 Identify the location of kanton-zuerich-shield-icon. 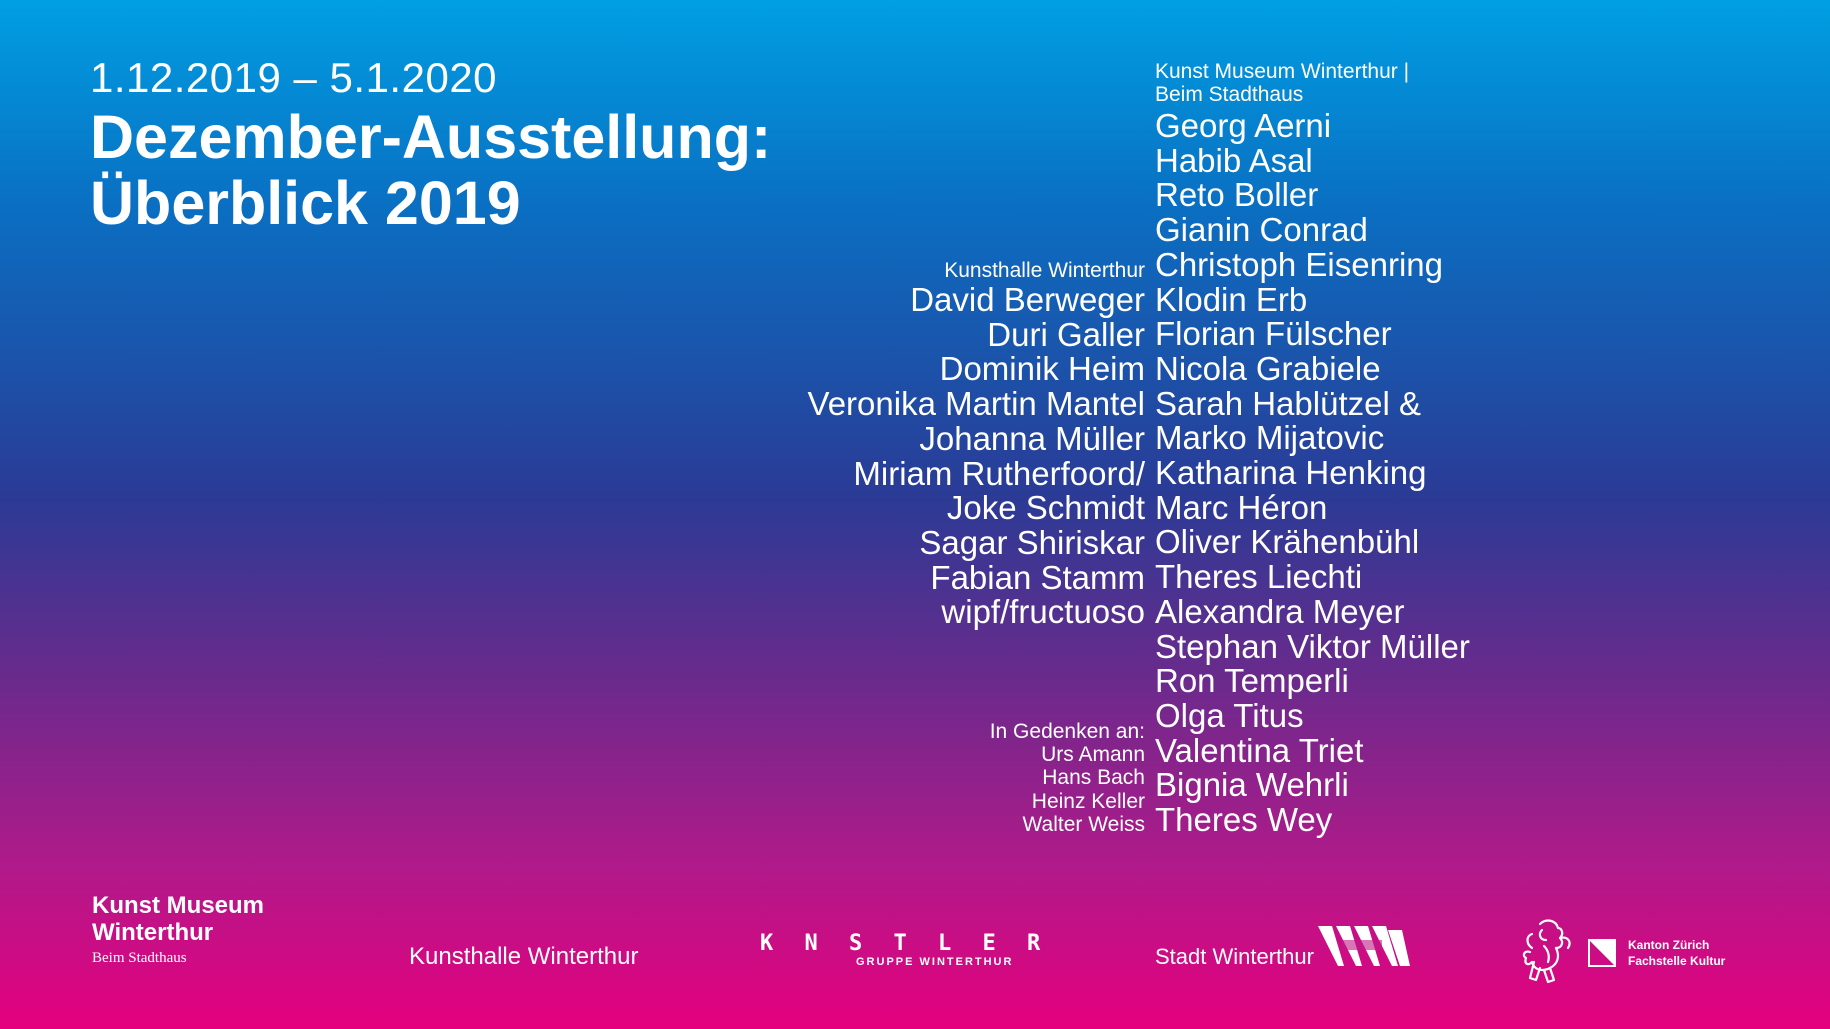
(1602, 953).